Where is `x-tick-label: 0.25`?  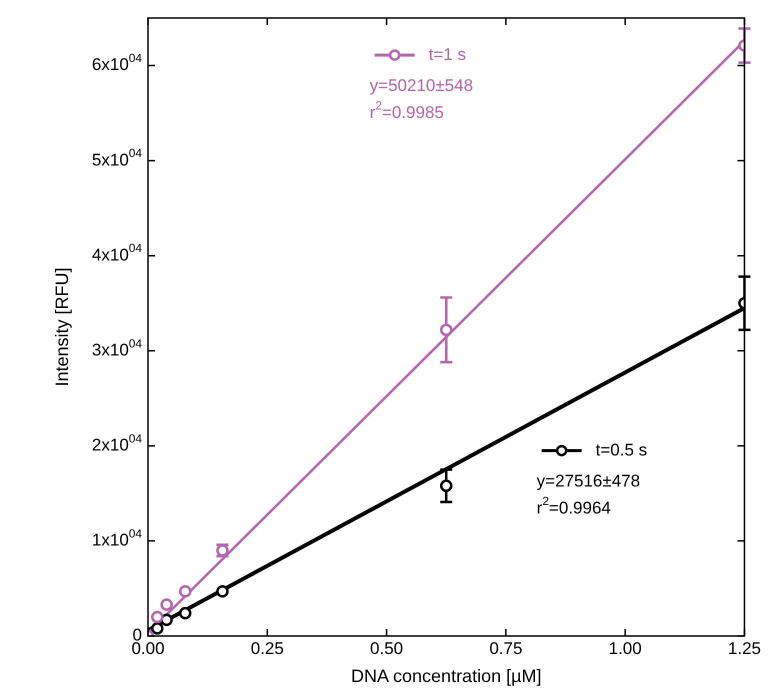
x-tick-label: 0.25 is located at coordinates (267, 648).